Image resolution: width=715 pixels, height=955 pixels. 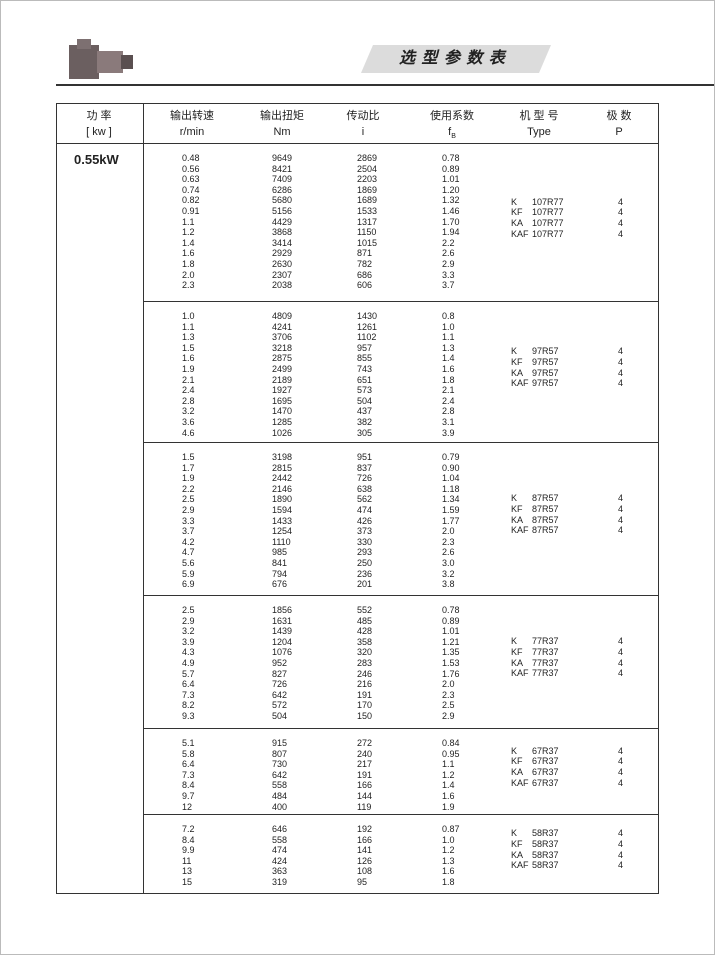 I want to click on cell: 0.89, so click(x=451, y=620).